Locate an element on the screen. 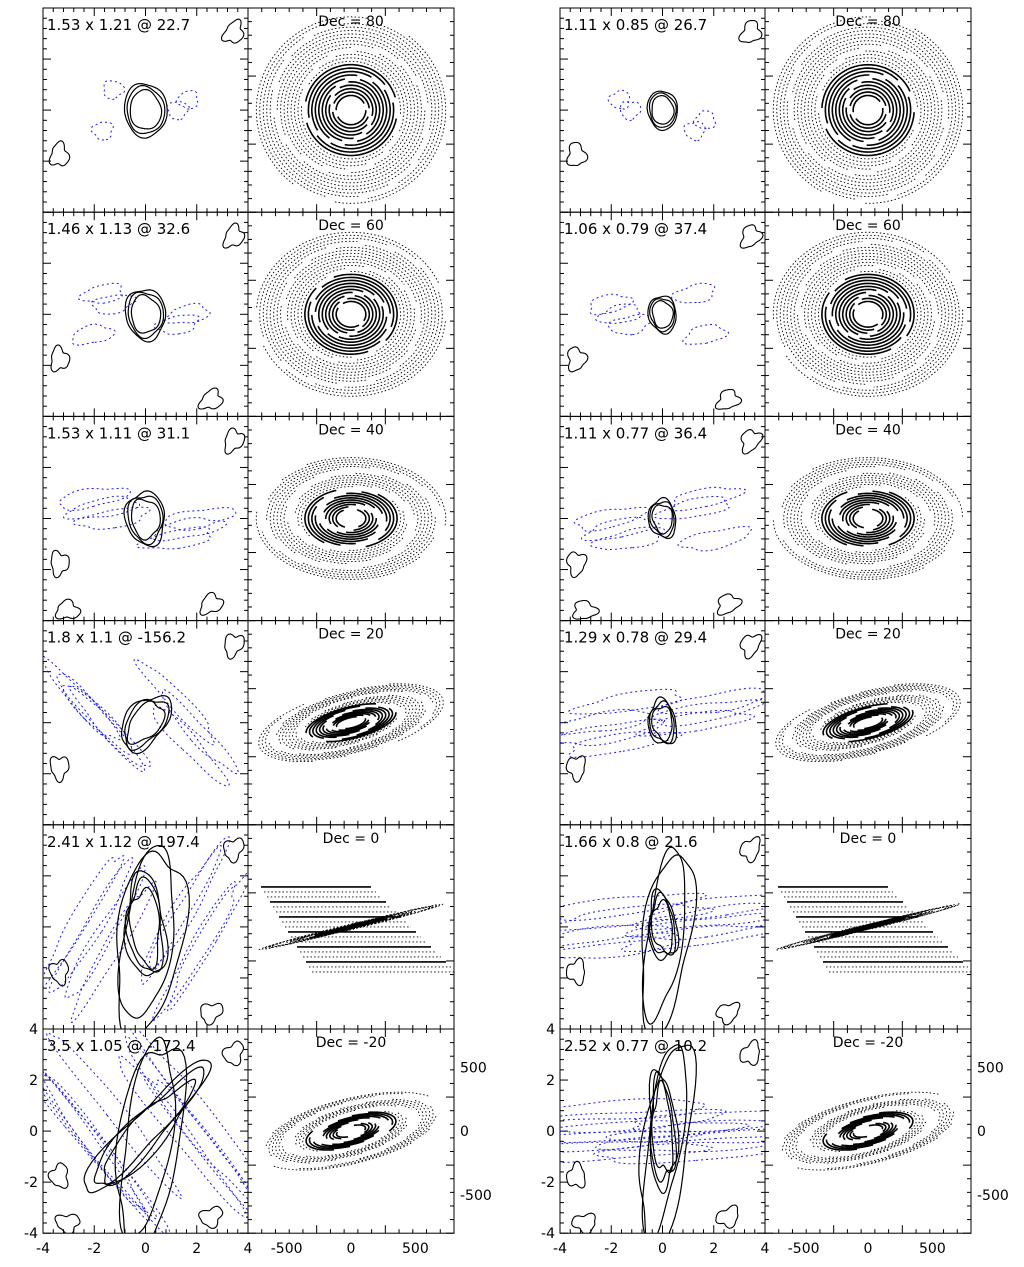  beam-contours is located at coordinates (665, 317).